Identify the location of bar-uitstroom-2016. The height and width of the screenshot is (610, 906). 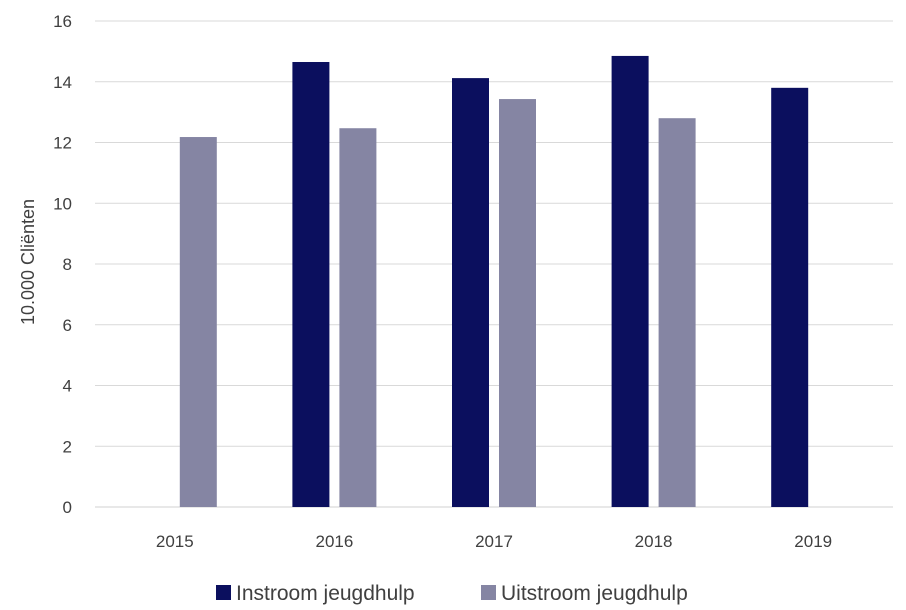
(358, 317).